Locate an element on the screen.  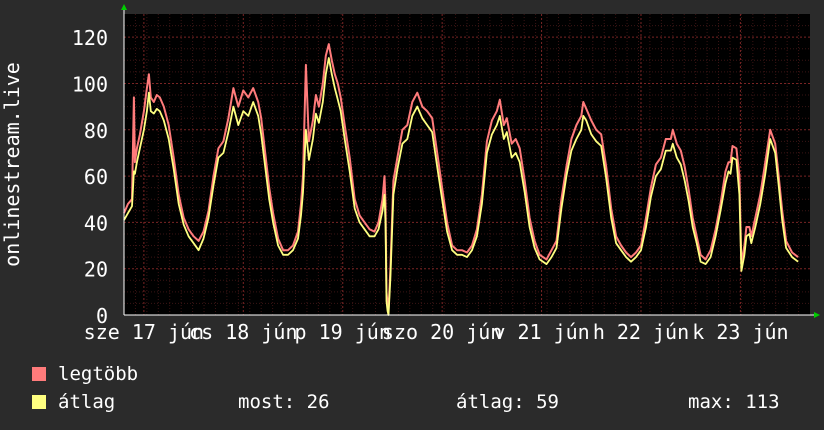
legend-swatch-max is located at coordinates (39, 374).